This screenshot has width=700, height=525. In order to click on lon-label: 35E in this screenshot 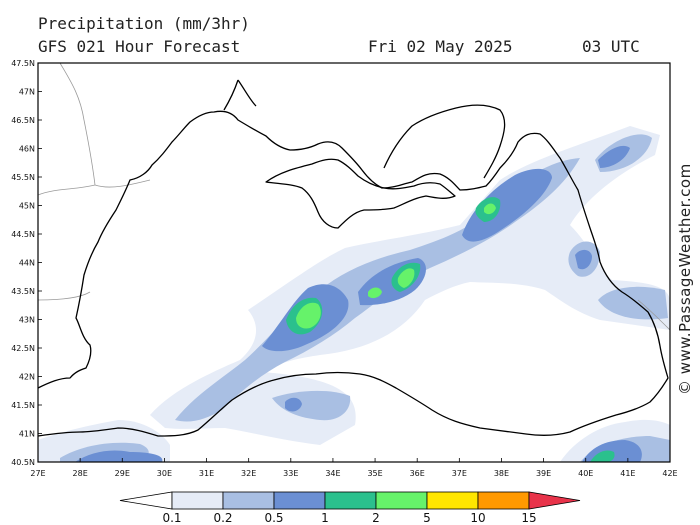, I will do `click(374, 473)`.